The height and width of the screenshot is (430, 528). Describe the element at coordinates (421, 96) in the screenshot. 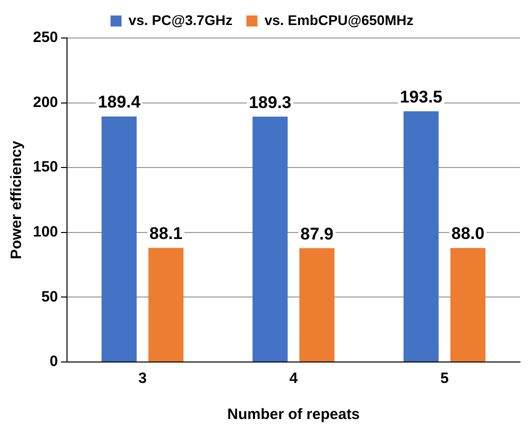

I see `text: 193.5` at that location.